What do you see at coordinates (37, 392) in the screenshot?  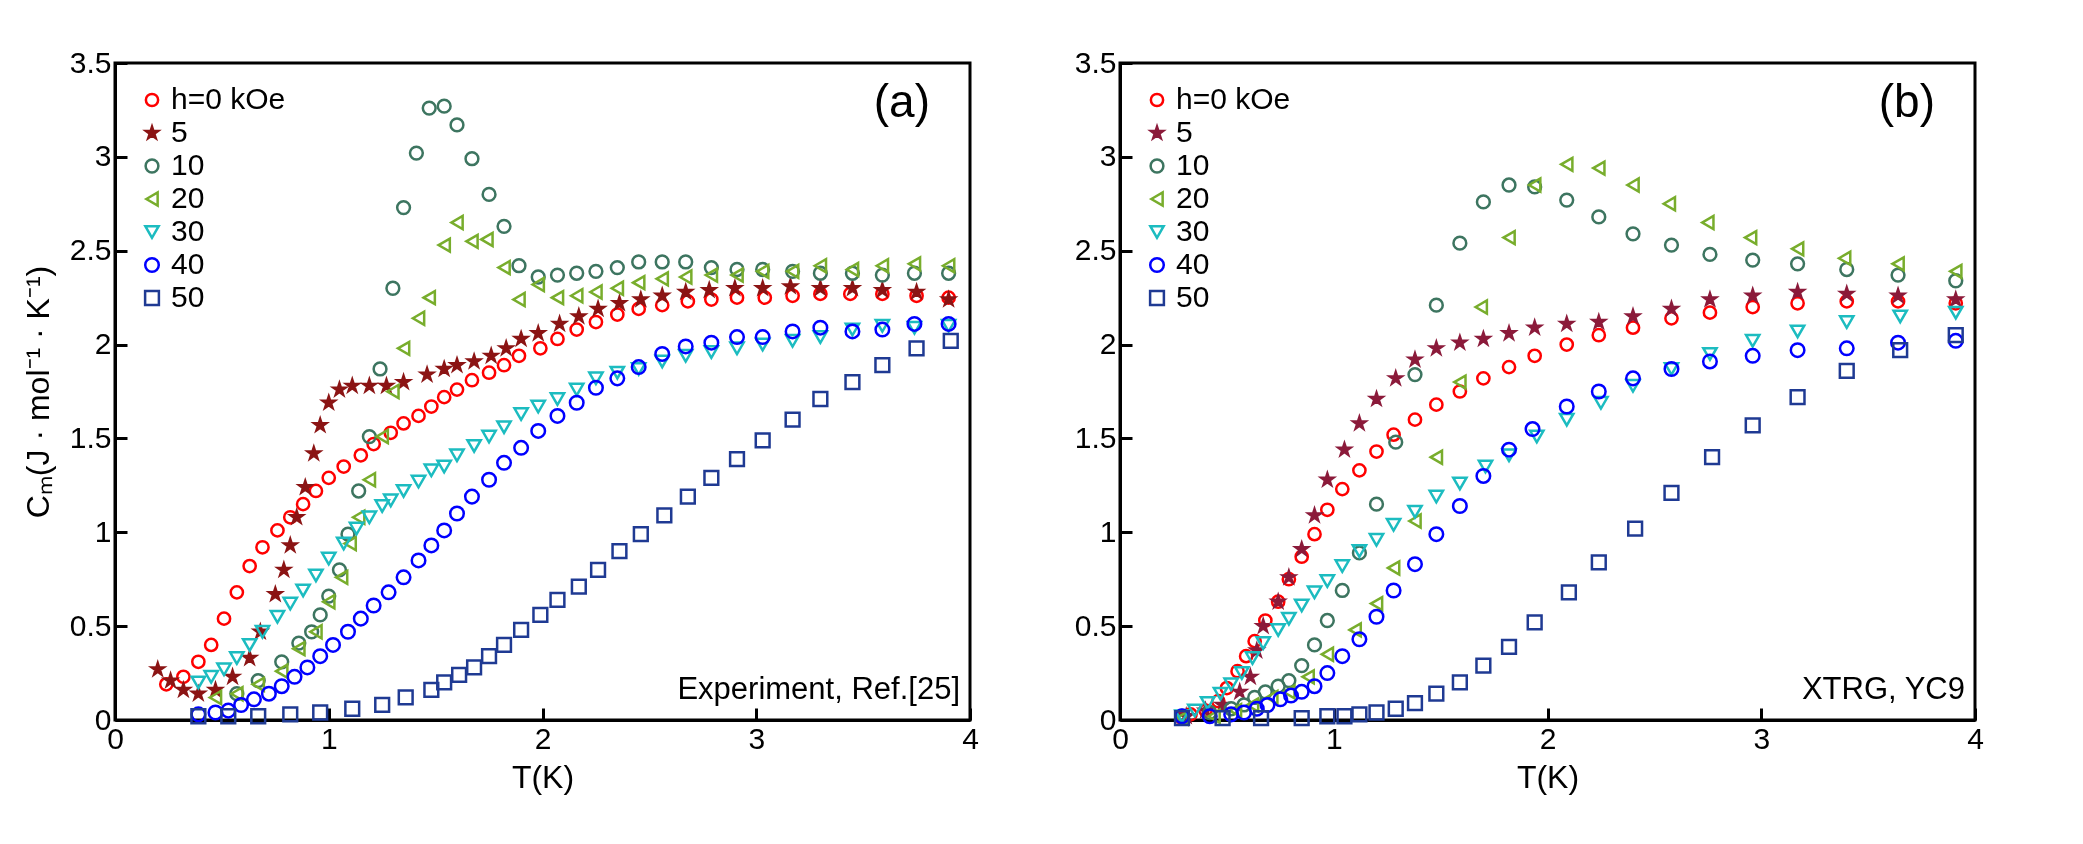 I see `y-axis-title: Cₘ(J · mol⁻¹ · K⁻¹)` at bounding box center [37, 392].